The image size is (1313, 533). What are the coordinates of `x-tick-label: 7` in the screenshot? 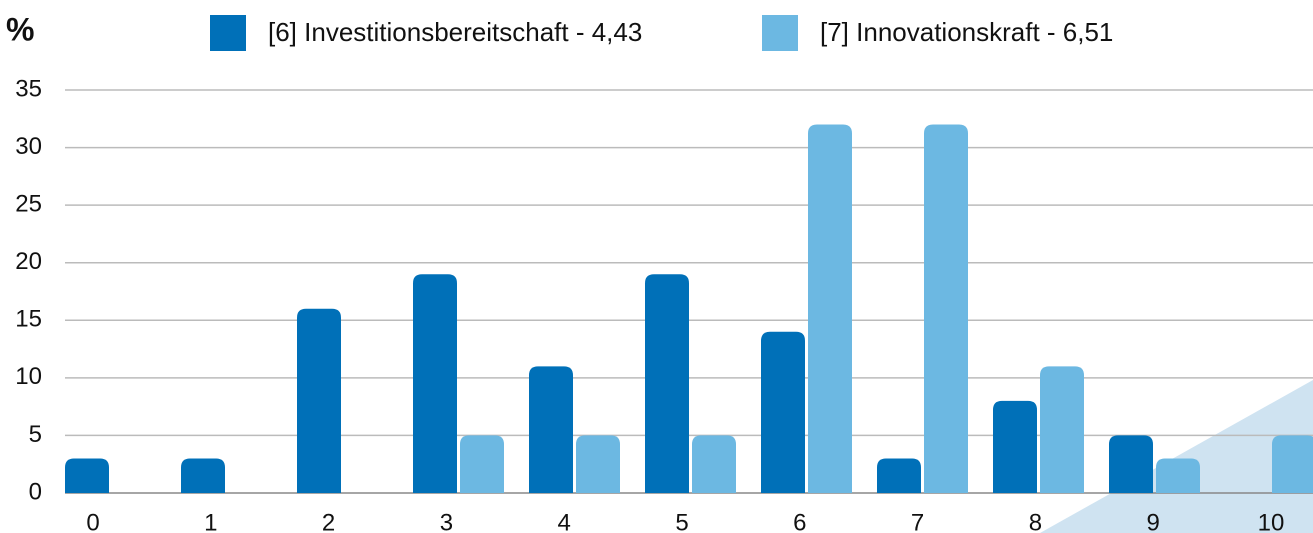 It's located at (917, 521).